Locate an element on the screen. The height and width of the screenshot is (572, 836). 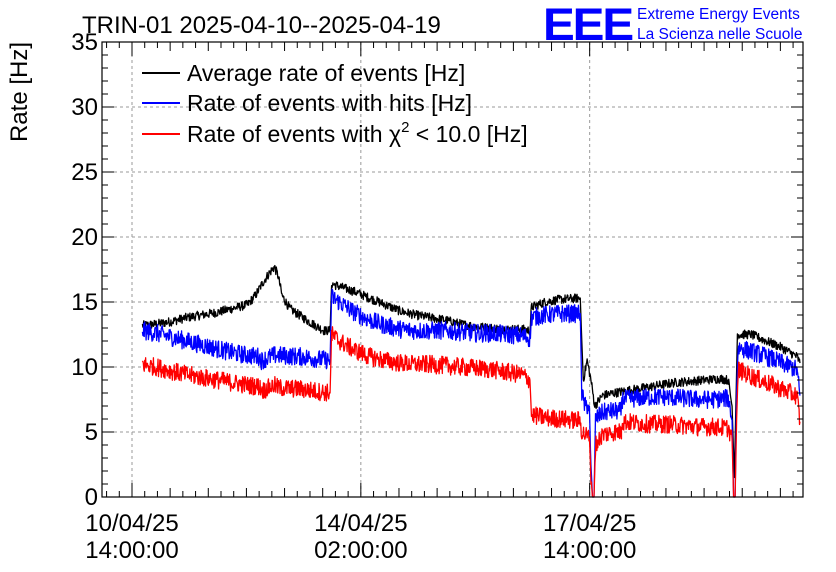
legend-label-0: Average rate of events [Hz] is located at coordinates (326, 73).